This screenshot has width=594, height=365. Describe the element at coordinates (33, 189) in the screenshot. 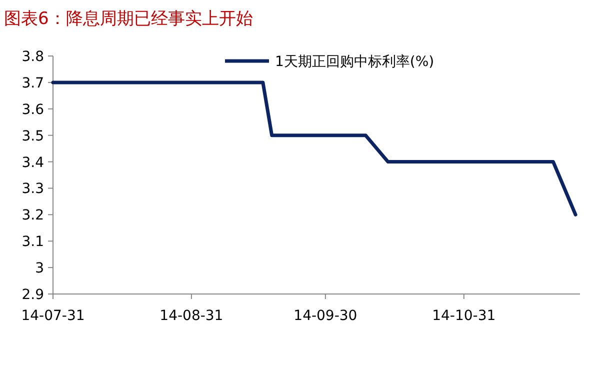

I see `y-tick-label: 3.3` at that location.